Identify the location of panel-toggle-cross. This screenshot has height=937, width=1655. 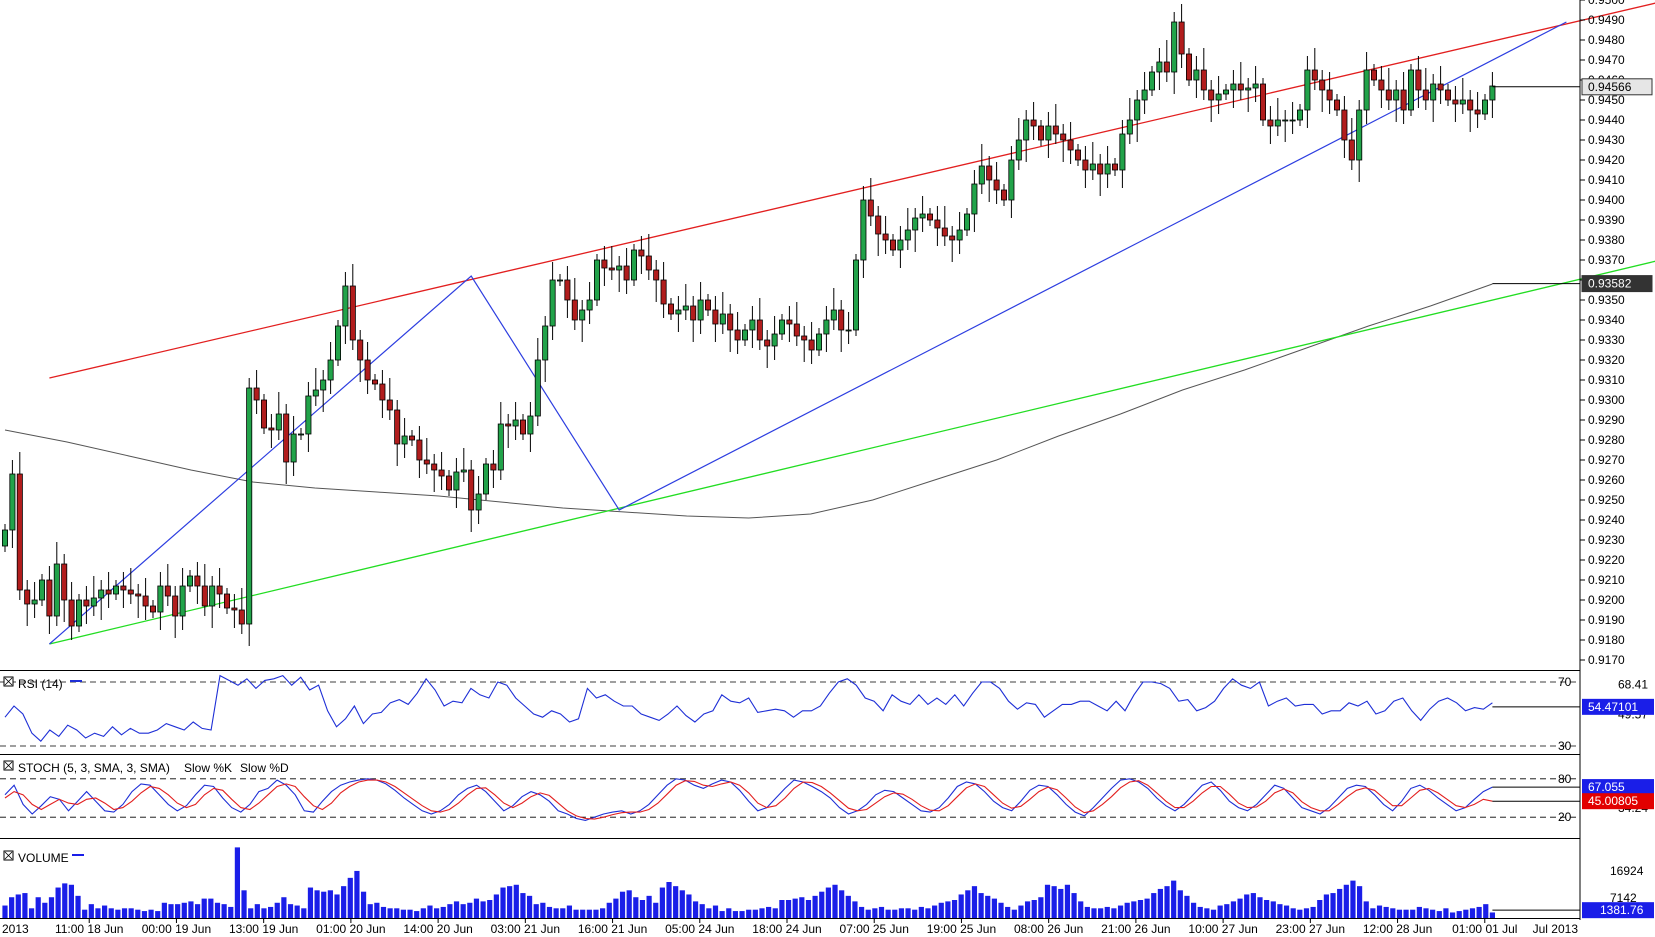
(8, 681).